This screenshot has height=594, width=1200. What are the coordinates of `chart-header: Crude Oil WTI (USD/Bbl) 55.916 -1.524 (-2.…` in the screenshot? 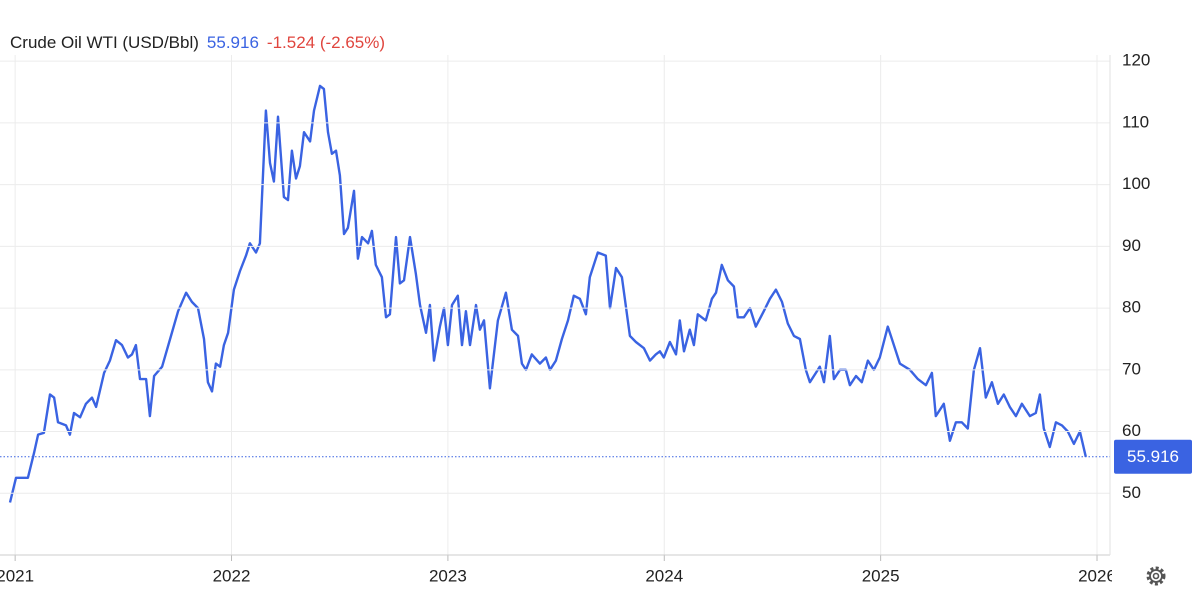 It's located at (197, 42).